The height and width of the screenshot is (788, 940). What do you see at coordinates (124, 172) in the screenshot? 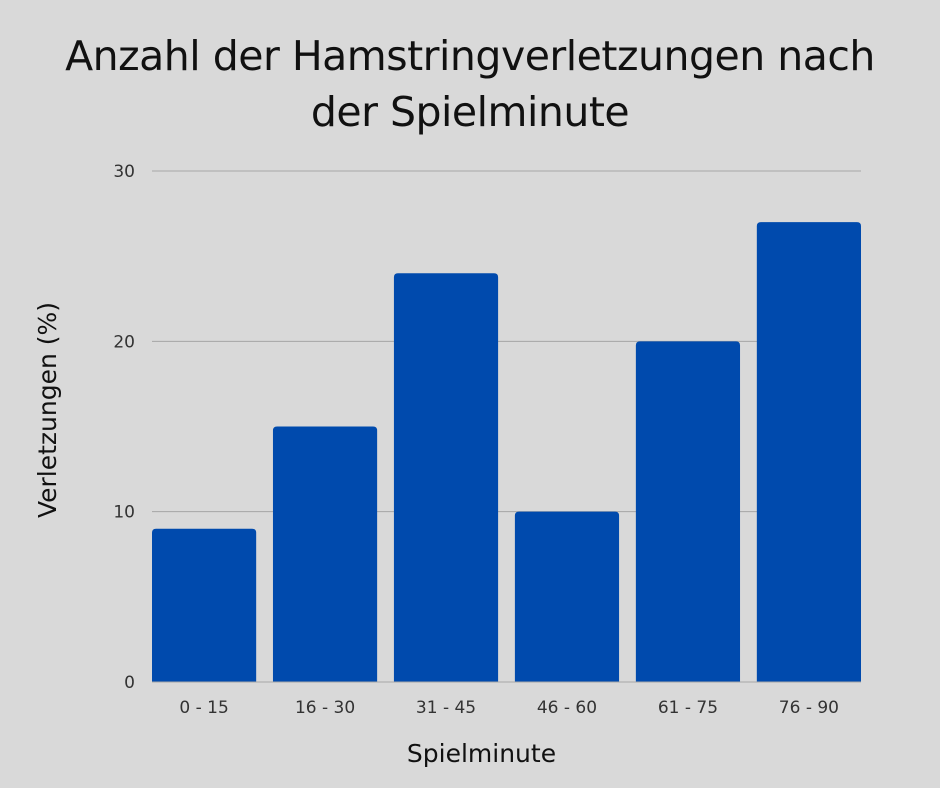
I see `y-tick-label: 30` at bounding box center [124, 172].